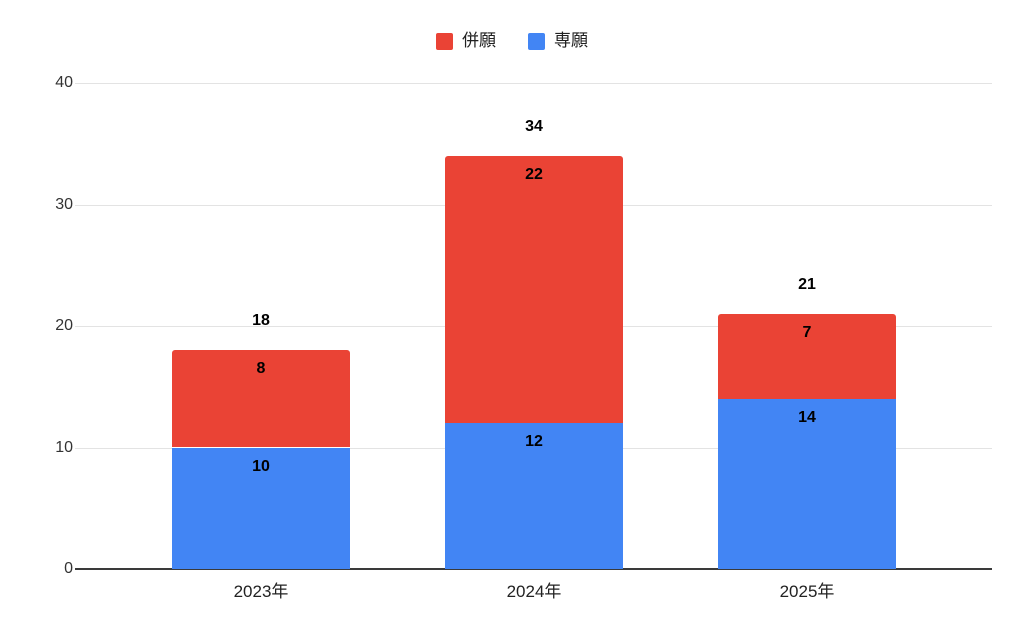 This screenshot has height=633, width=1024. I want to click on bar-segment-併願-2023年, so click(261, 399).